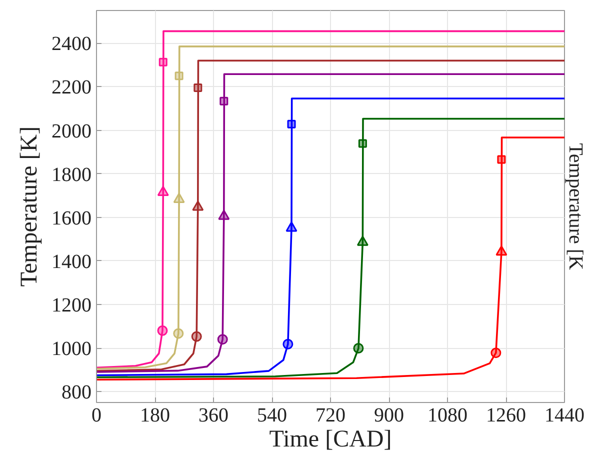  What do you see at coordinates (72, 349) in the screenshot?
I see `y-tick-label: 1000` at bounding box center [72, 349].